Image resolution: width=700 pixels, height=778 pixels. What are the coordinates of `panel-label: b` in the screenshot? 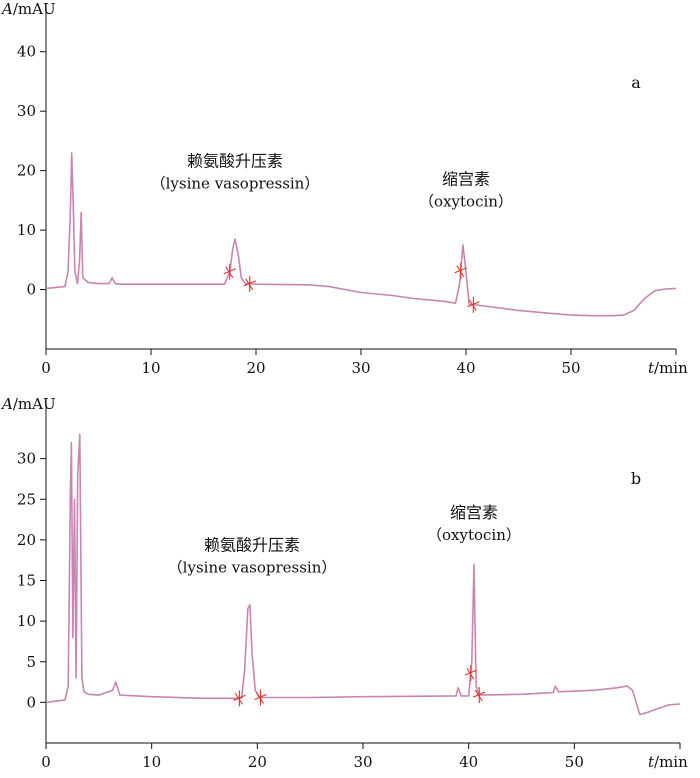 It's located at (636, 478).